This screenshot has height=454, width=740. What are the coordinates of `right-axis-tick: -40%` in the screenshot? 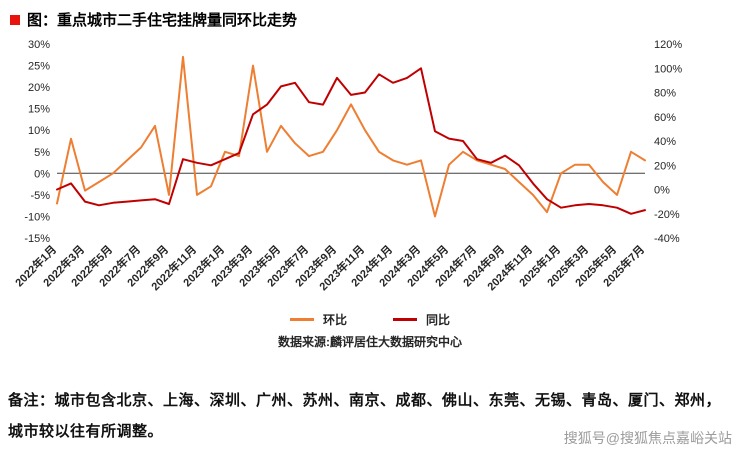 It's located at (667, 239).